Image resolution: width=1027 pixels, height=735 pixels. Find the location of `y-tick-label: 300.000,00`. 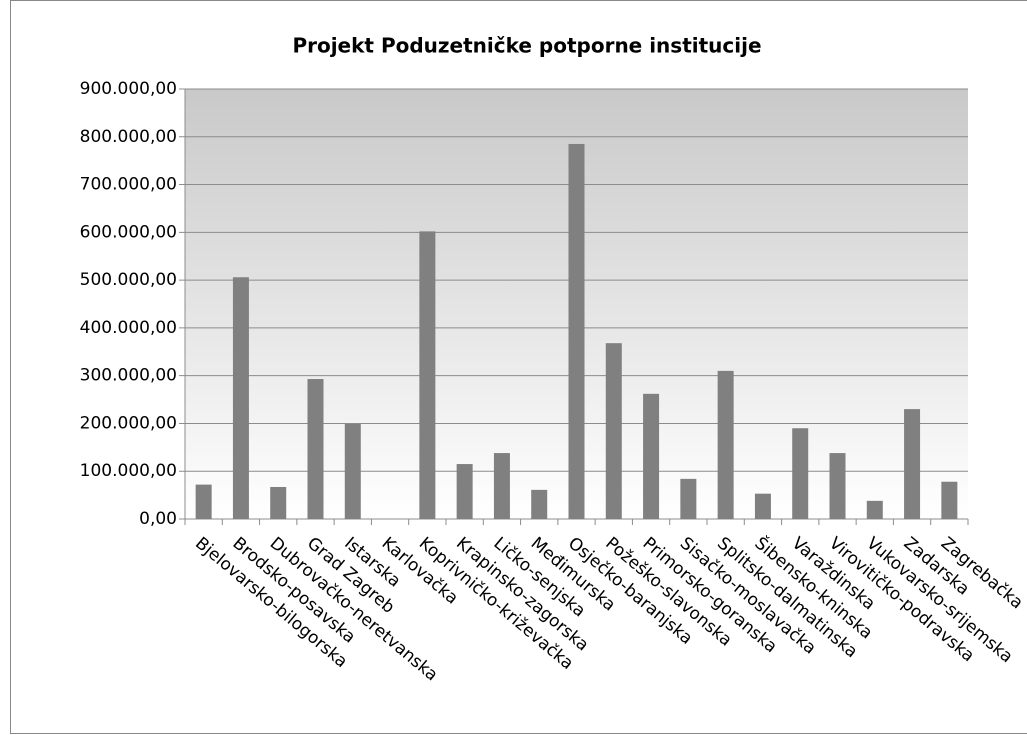

y-tick-label: 300.000,00 is located at coordinates (128, 376).